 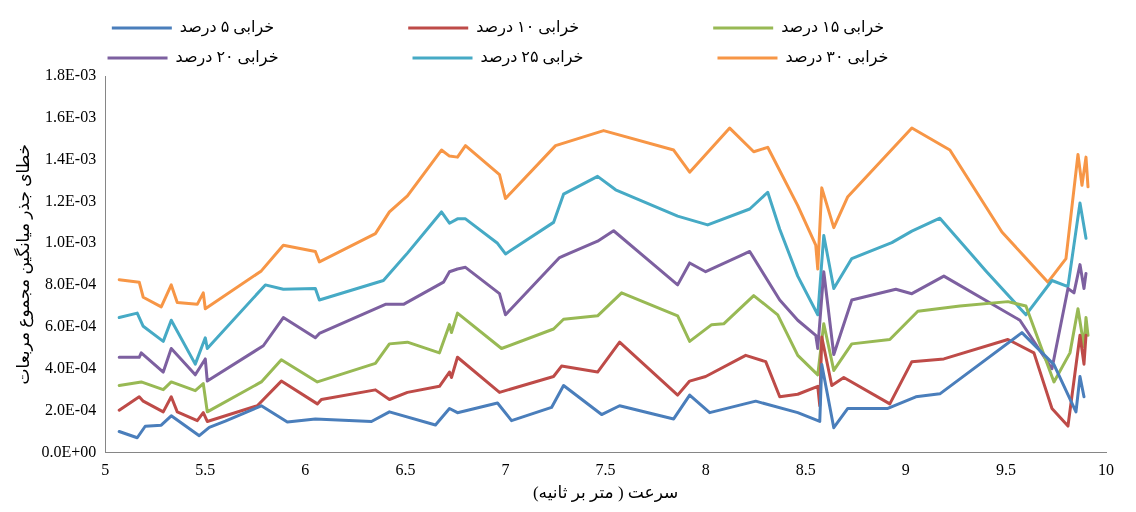 What do you see at coordinates (71, 117) in the screenshot?
I see `y-tick-label: 1.6E-03` at bounding box center [71, 117].